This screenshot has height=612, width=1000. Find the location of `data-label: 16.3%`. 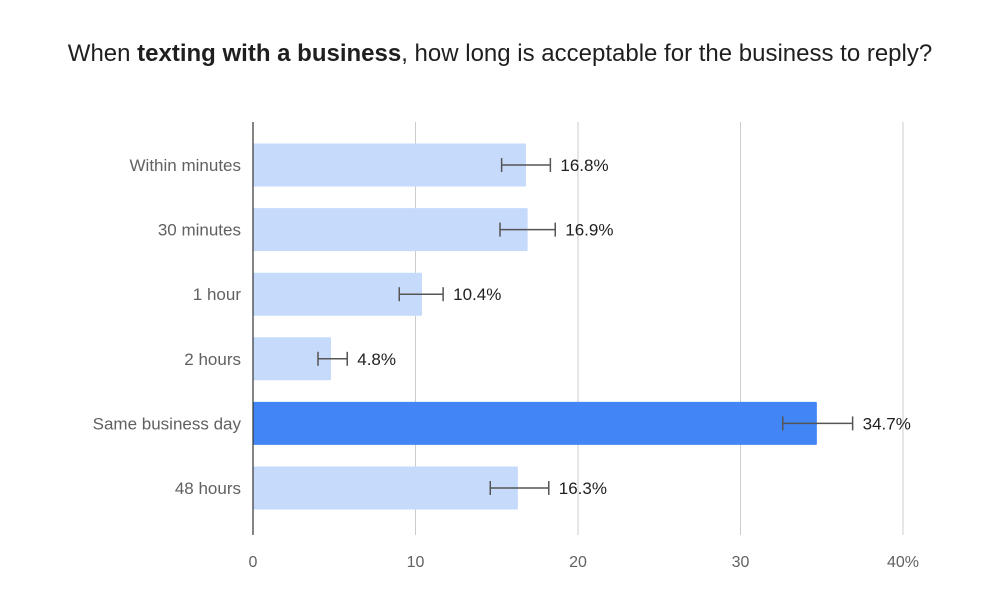

data-label: 16.3% is located at coordinates (583, 488).